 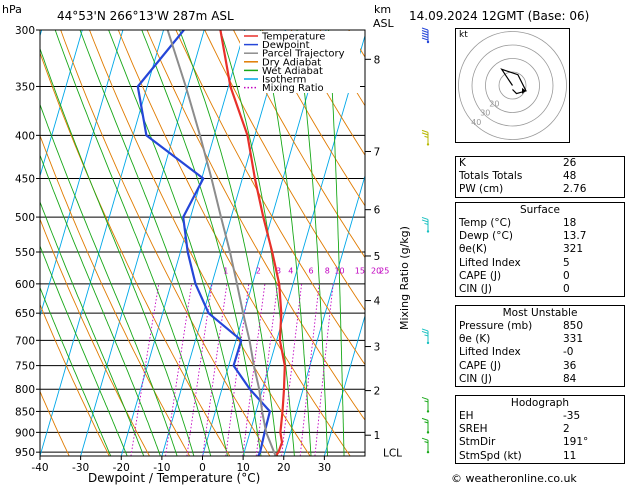 What do you see at coordinates (540, 249) in the screenshot?
I see `table-row: θe(K) 321` at bounding box center [540, 249].